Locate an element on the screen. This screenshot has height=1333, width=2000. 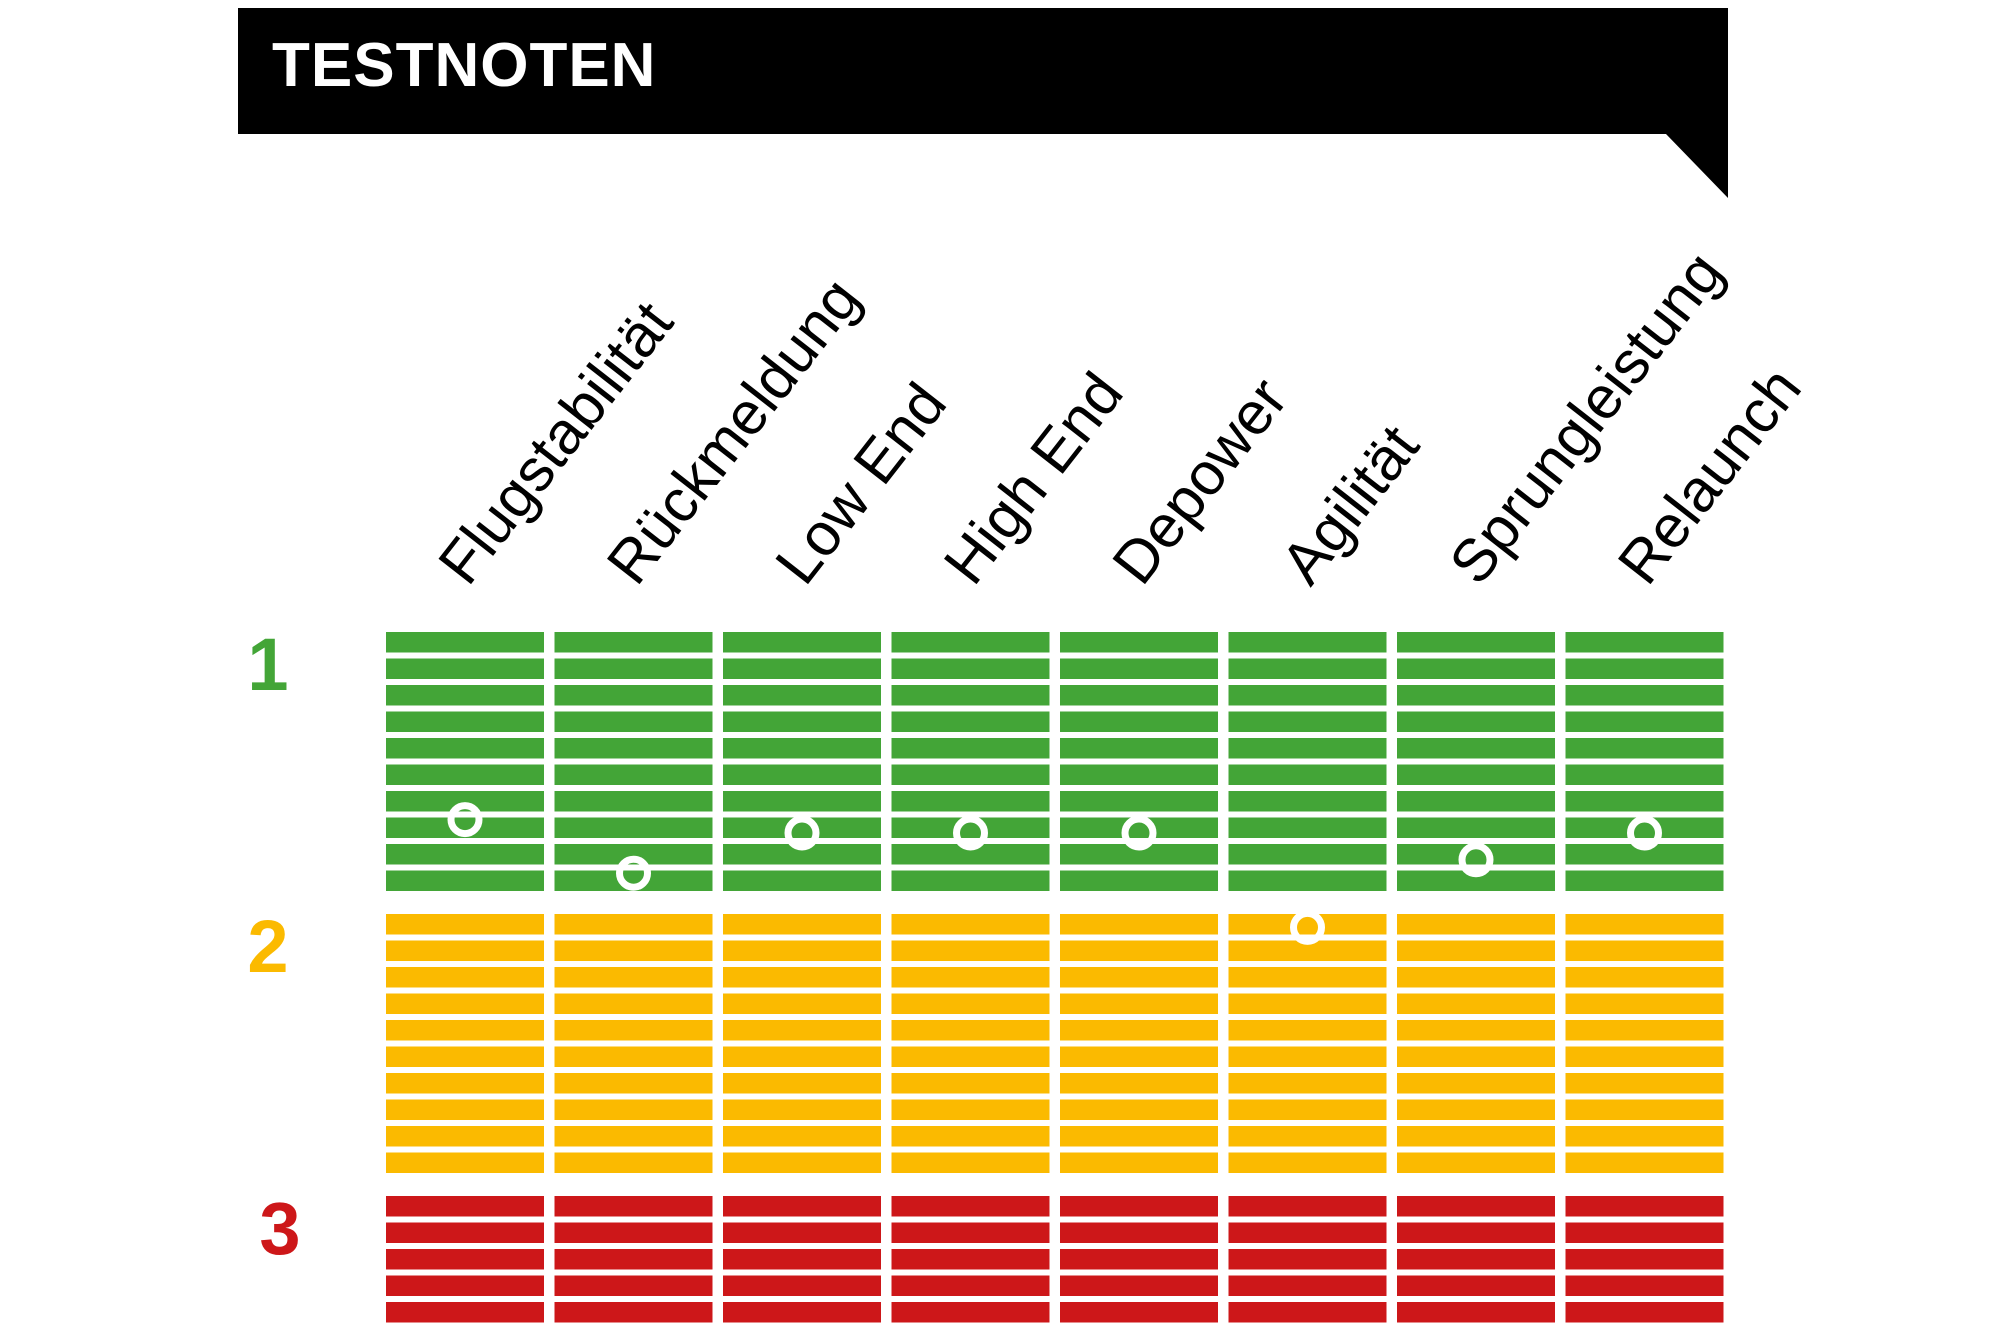
chart-title: TESTNOTEN is located at coordinates (464, 65).